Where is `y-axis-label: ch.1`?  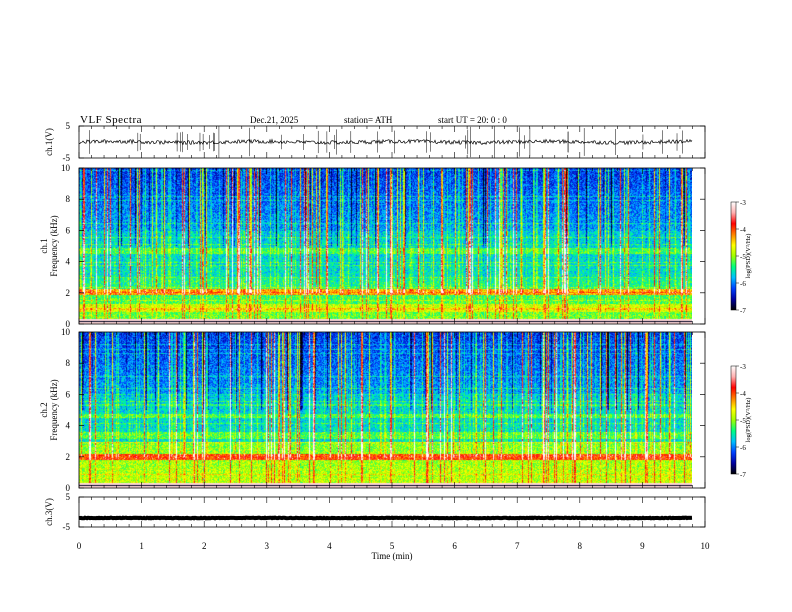 y-axis-label: ch.1 is located at coordinates (44, 245).